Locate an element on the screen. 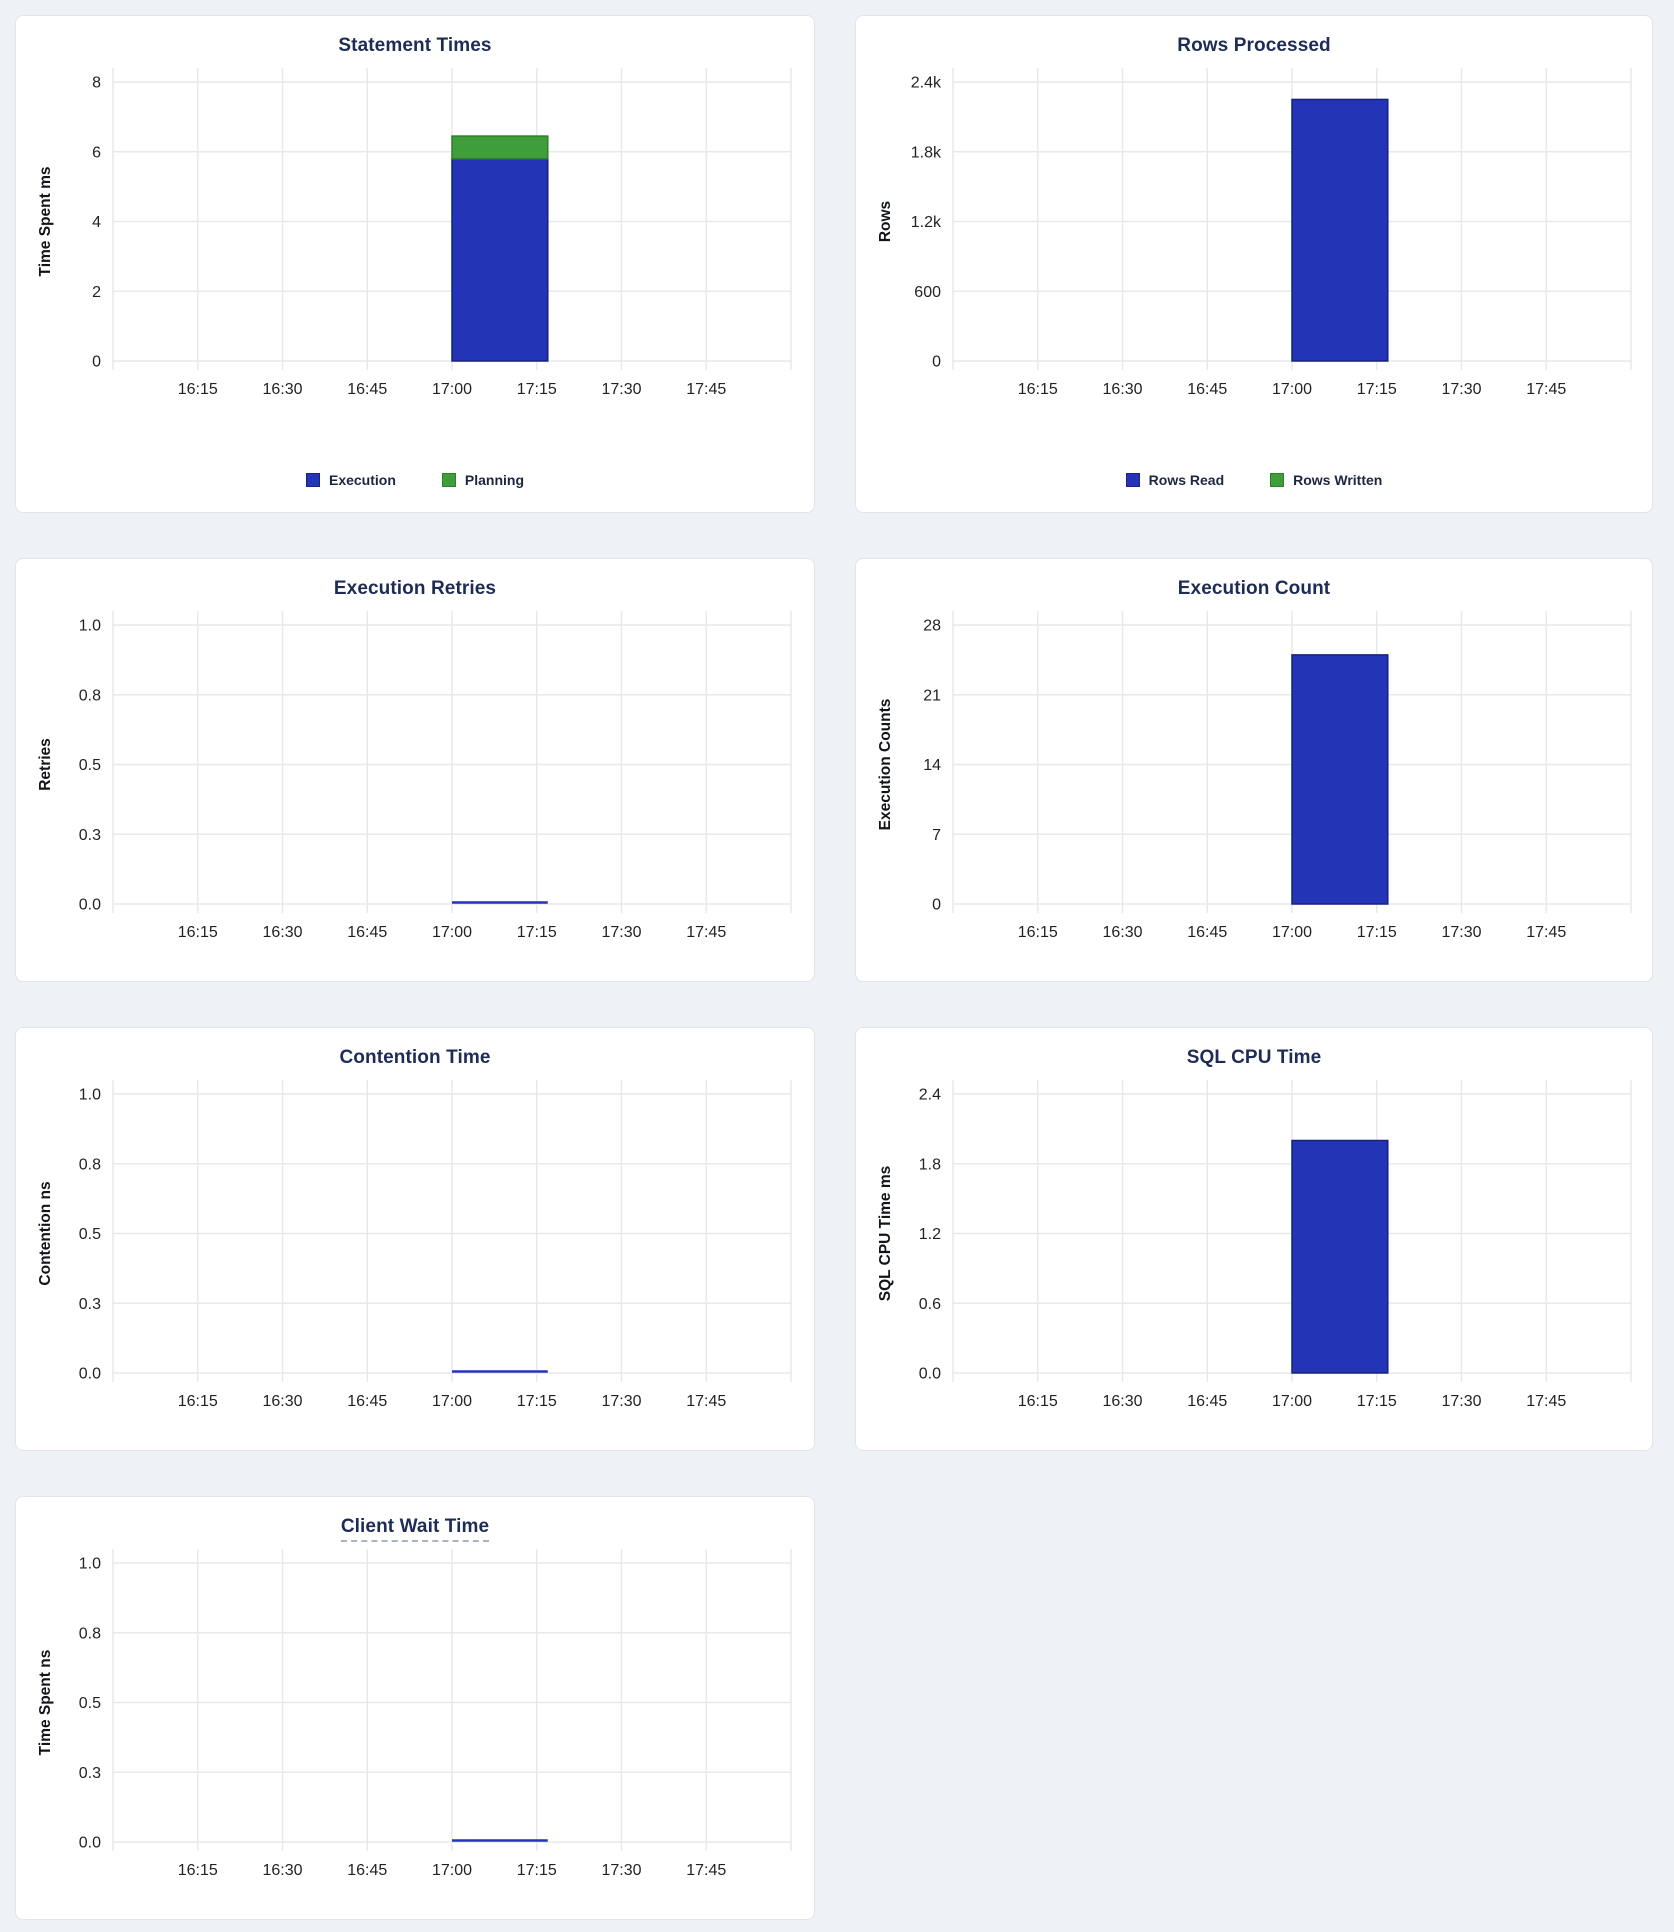 This screenshot has width=1674, height=1932. svg-text: 0.6 is located at coordinates (930, 1304).